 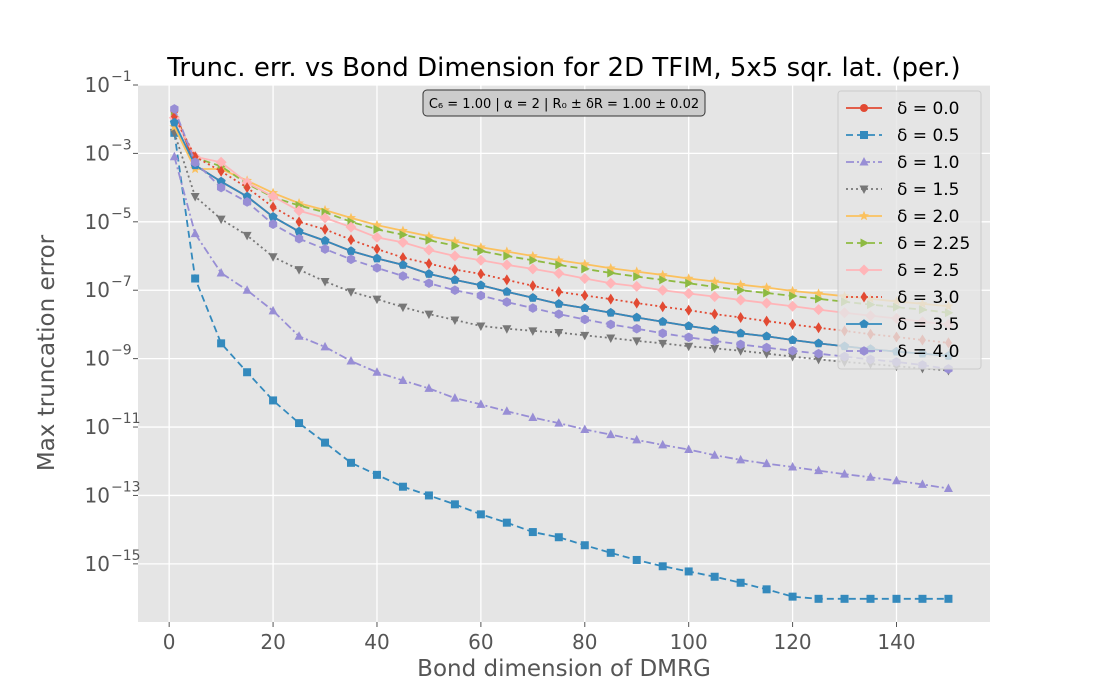 What do you see at coordinates (539, 638) in the screenshot?
I see `x-axis-ticks: 0 20 40 60 80 100 120 140` at bounding box center [539, 638].